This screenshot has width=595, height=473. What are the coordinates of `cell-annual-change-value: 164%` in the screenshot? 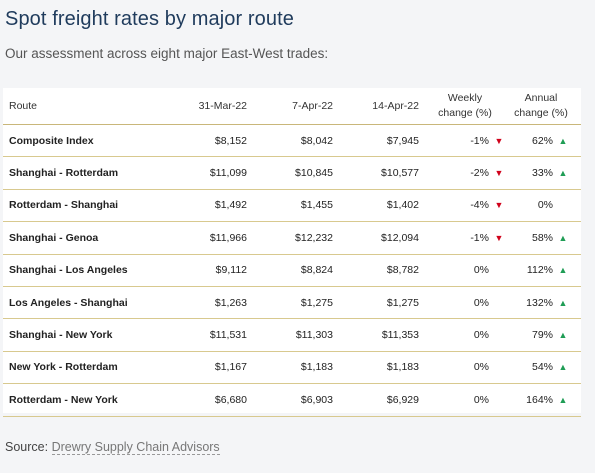 It's located at (539, 399).